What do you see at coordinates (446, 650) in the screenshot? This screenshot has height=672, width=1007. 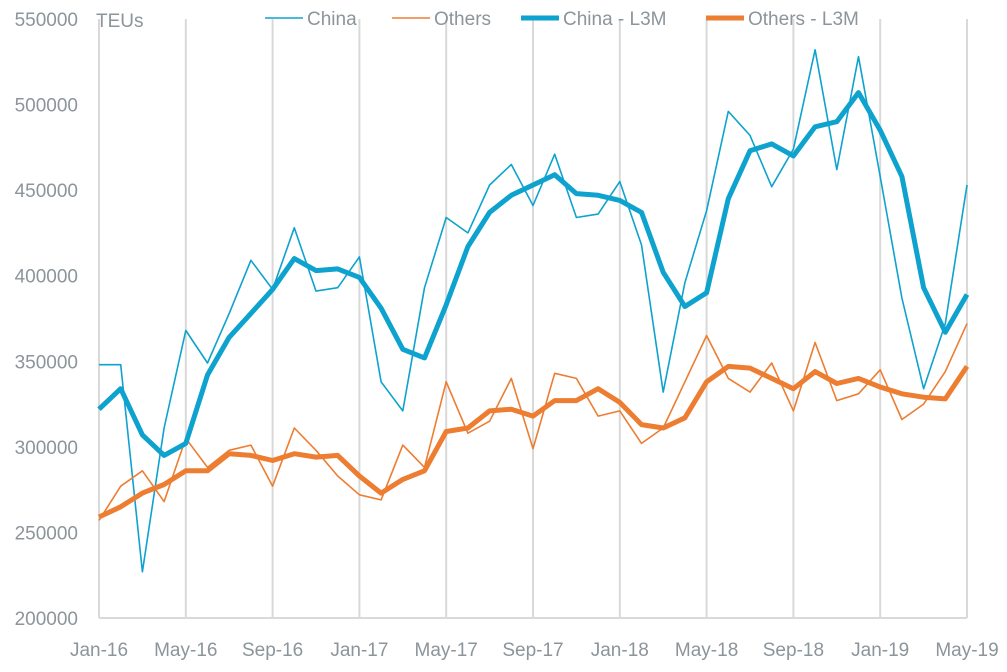 I see `x-tick-label: May-17` at bounding box center [446, 650].